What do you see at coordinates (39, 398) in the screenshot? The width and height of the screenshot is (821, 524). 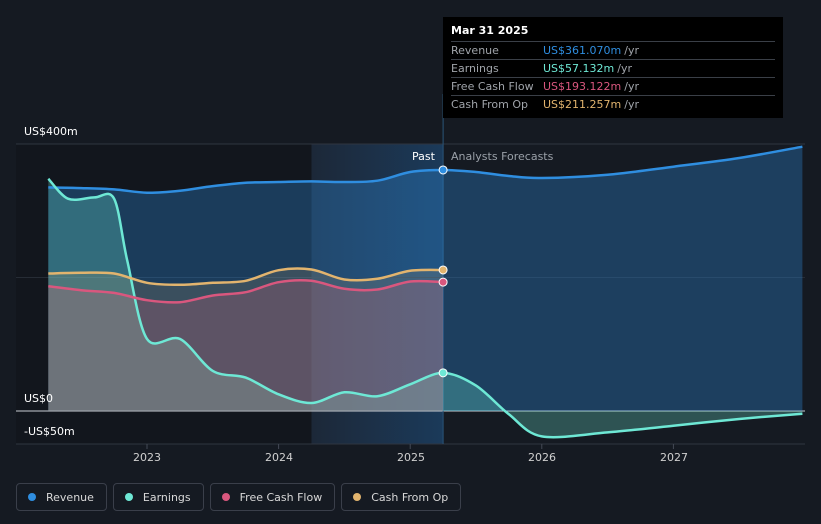 I see `y-tick-label-0: US$0` at bounding box center [39, 398].